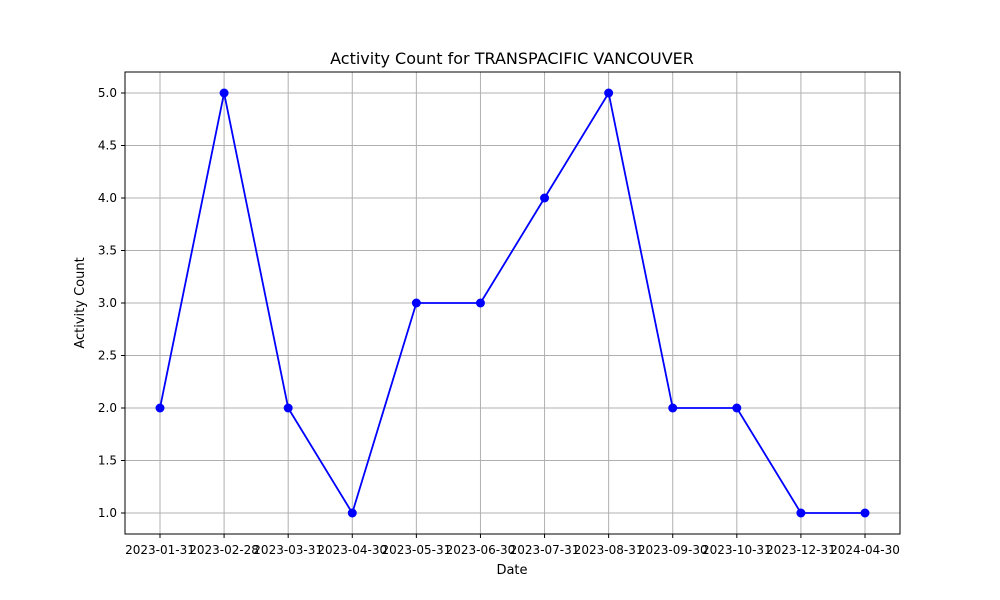 The width and height of the screenshot is (1000, 600). I want to click on x-tick-label: 2023-09-30, so click(673, 550).